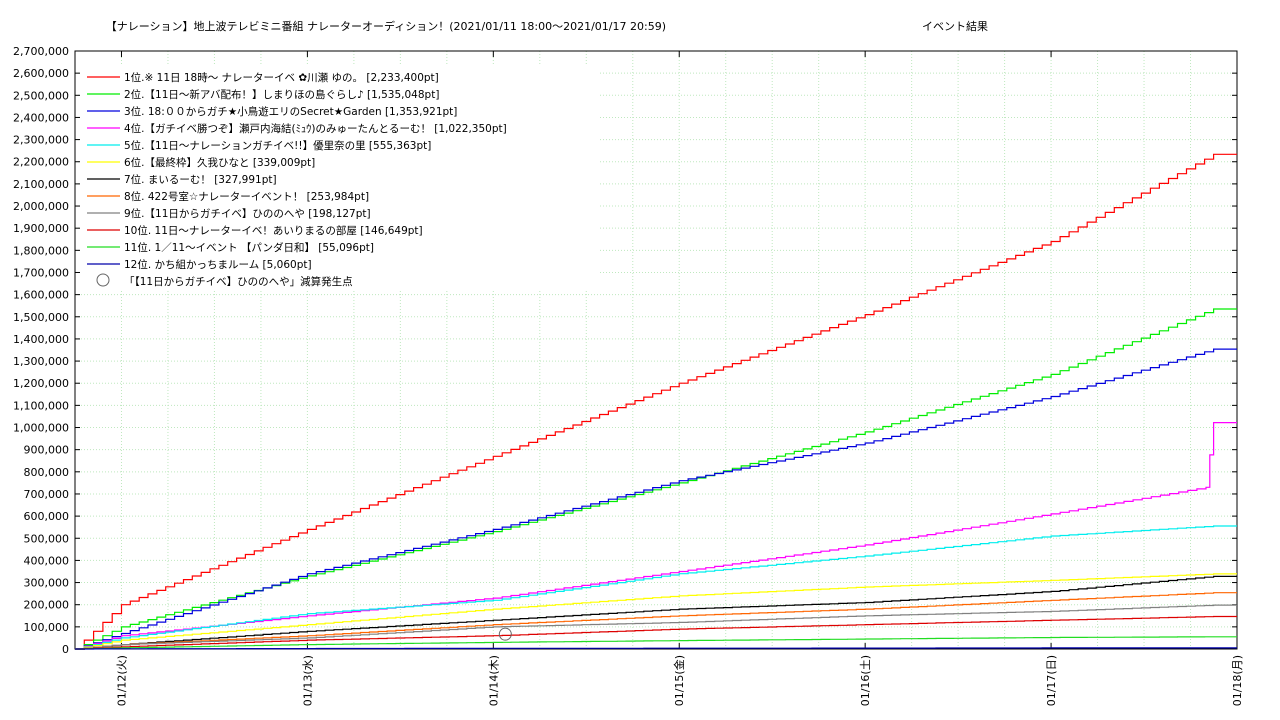 This screenshot has height=720, width=1280. Describe the element at coordinates (41, 339) in the screenshot. I see `y-tick-label: 1,400,000` at that location.